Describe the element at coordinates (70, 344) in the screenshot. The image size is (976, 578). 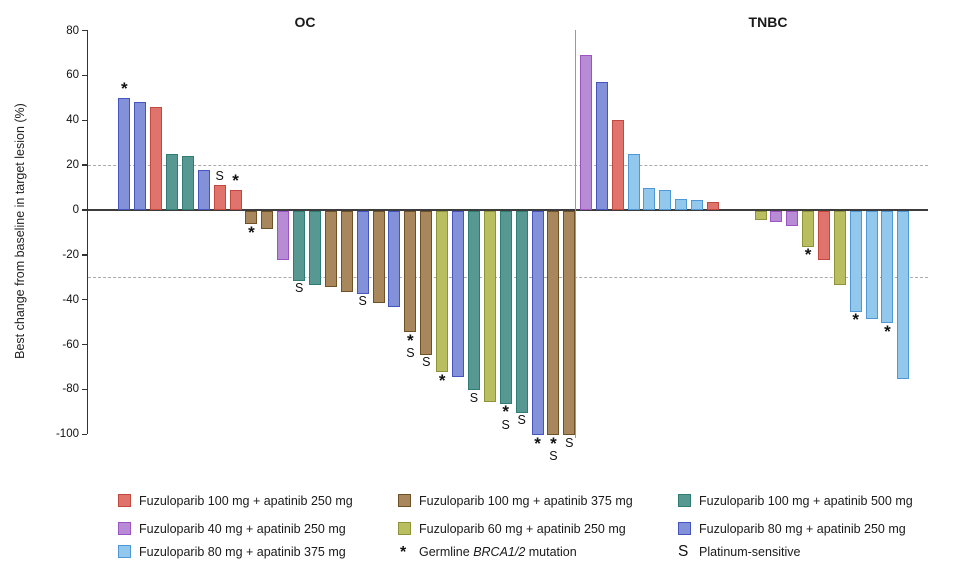
I see `y-tick-label: -60` at that location.